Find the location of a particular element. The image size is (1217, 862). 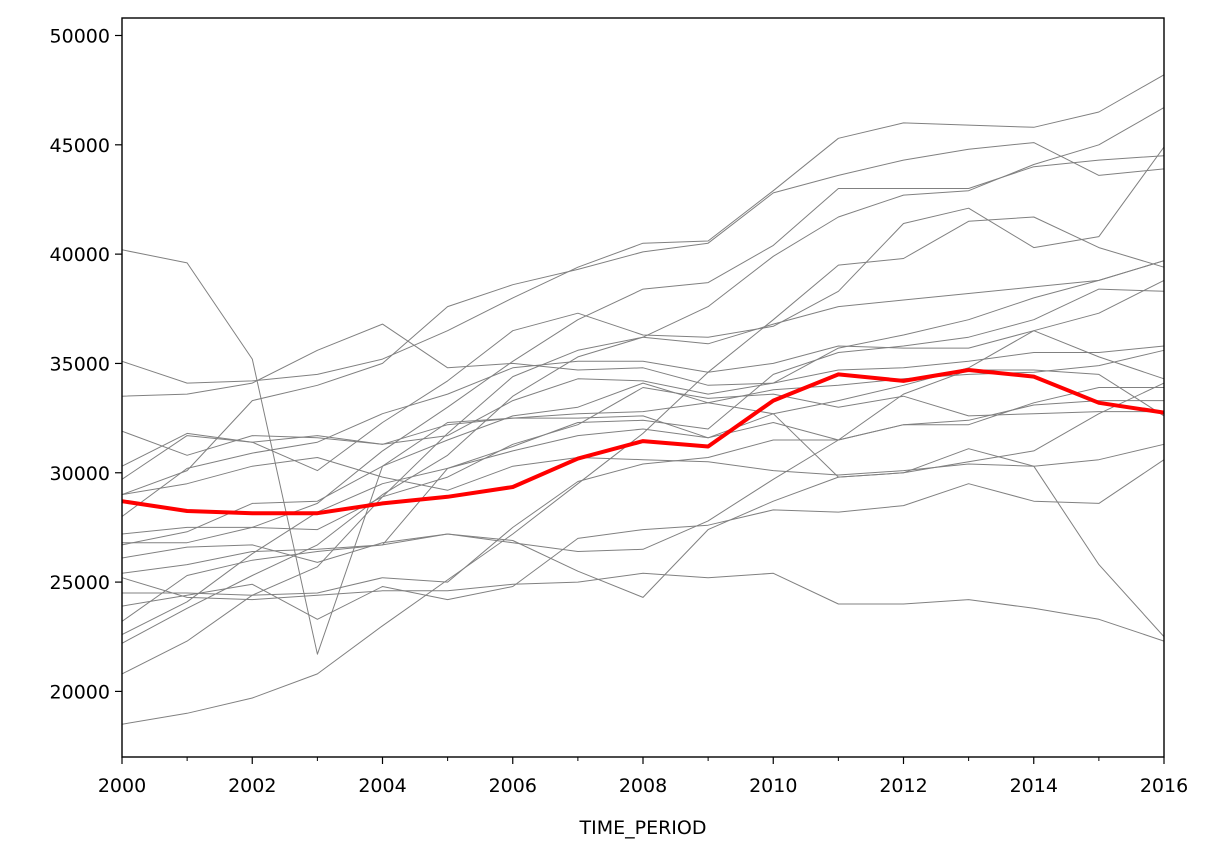

y-tick-label: 20000 is located at coordinates (80, 692).